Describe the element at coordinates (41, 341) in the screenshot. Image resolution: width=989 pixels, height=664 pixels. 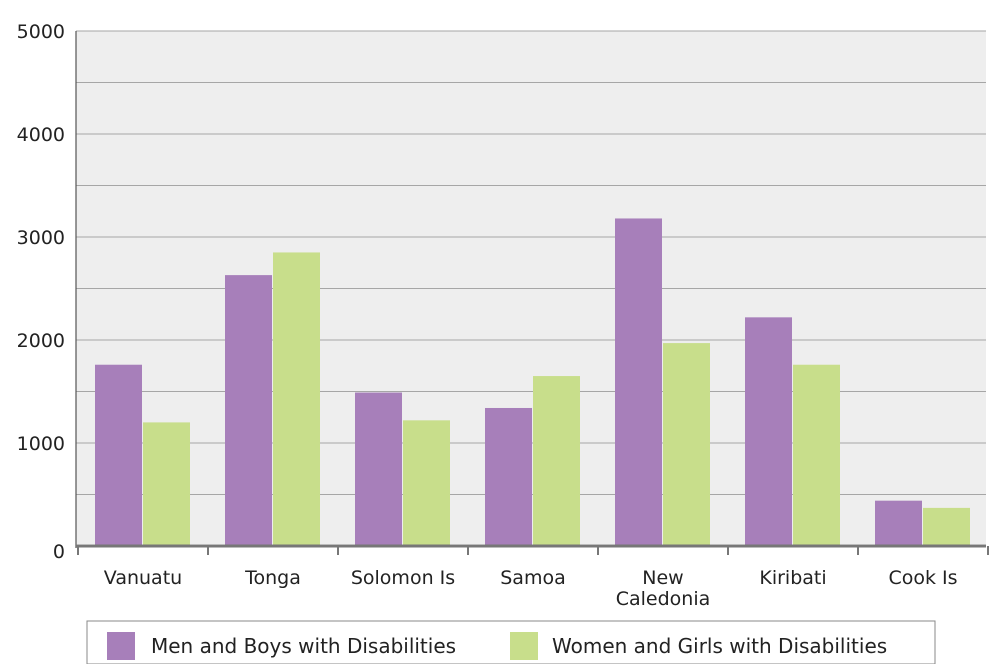
I see `y-tick-label: 2000` at that location.